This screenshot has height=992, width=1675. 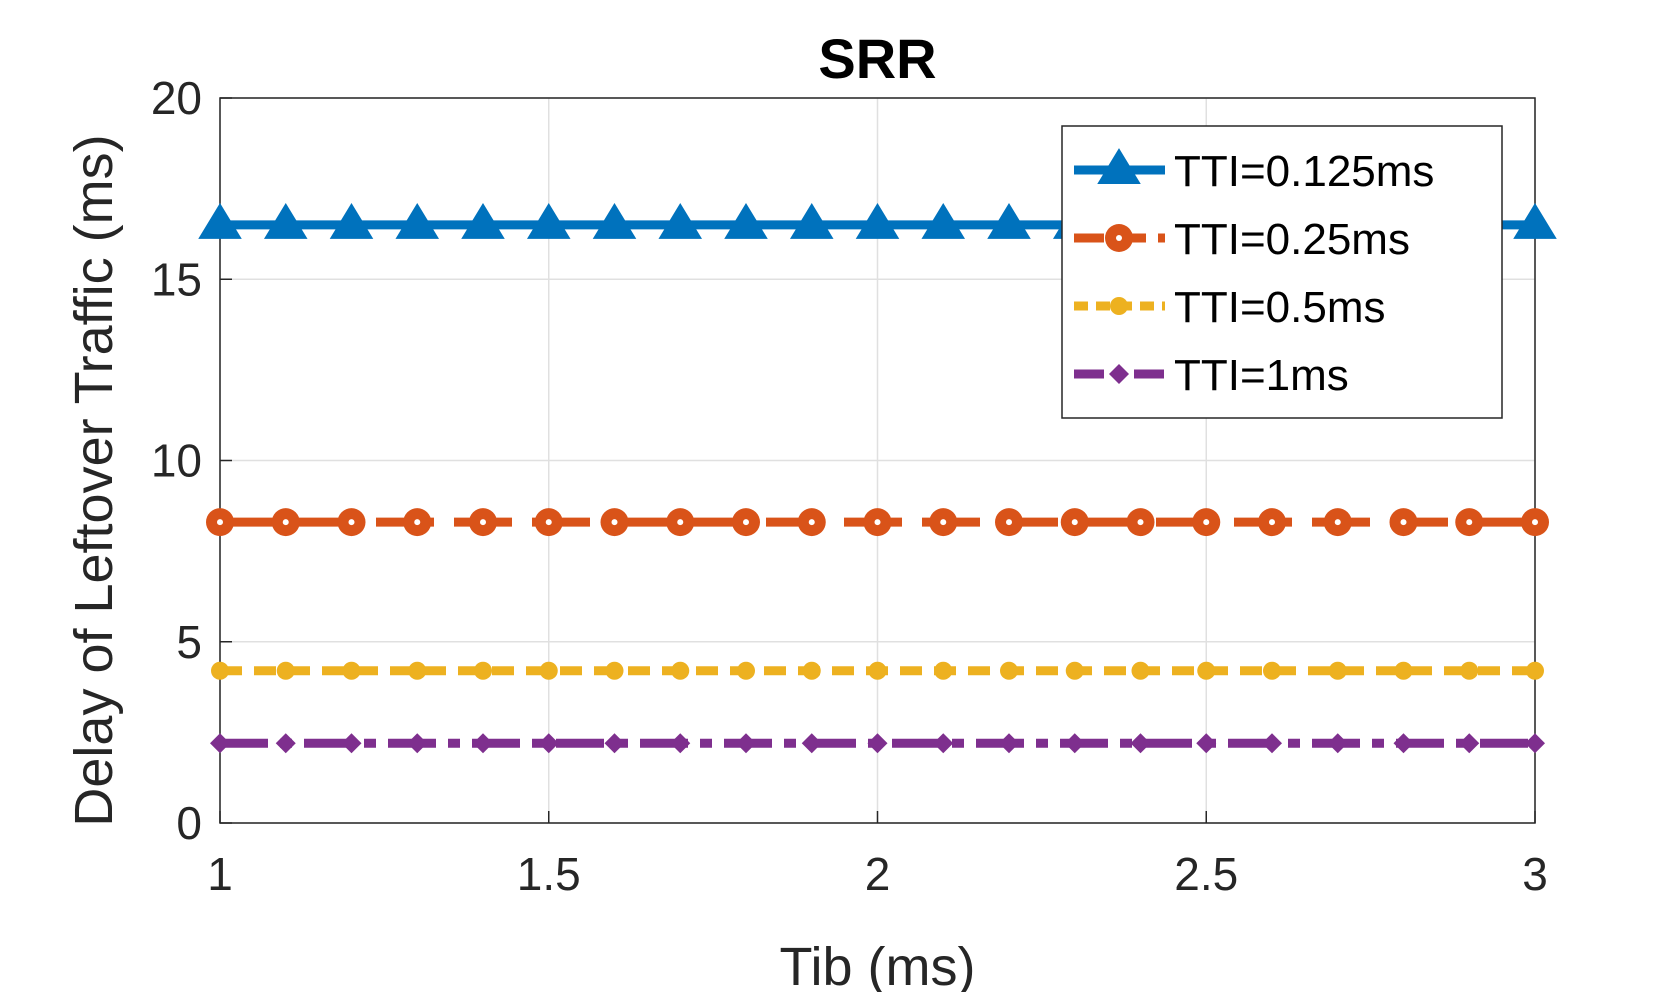 What do you see at coordinates (94, 480) in the screenshot?
I see `y-axis-label: Delay of Leftover Traffic (ms)` at bounding box center [94, 480].